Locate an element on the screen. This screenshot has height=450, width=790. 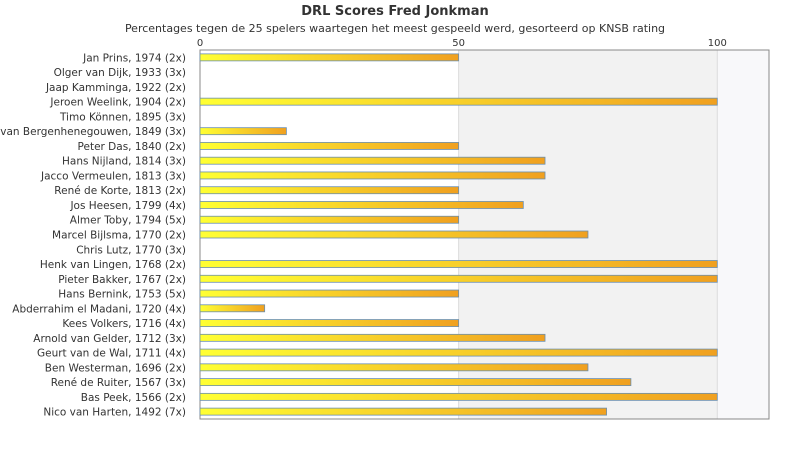
category-label: René de Korte, 1813 (2x) is located at coordinates (120, 191).